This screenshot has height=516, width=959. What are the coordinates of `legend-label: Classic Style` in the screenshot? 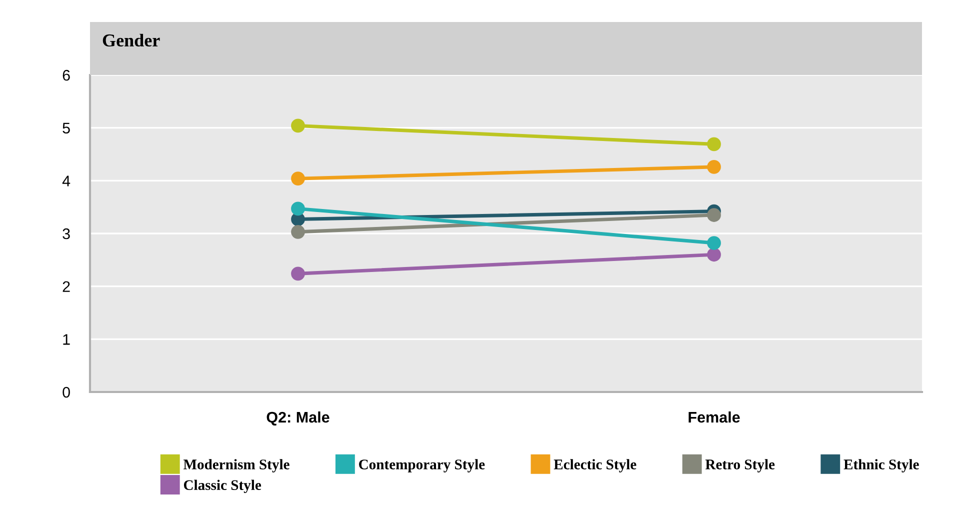 It's located at (223, 487).